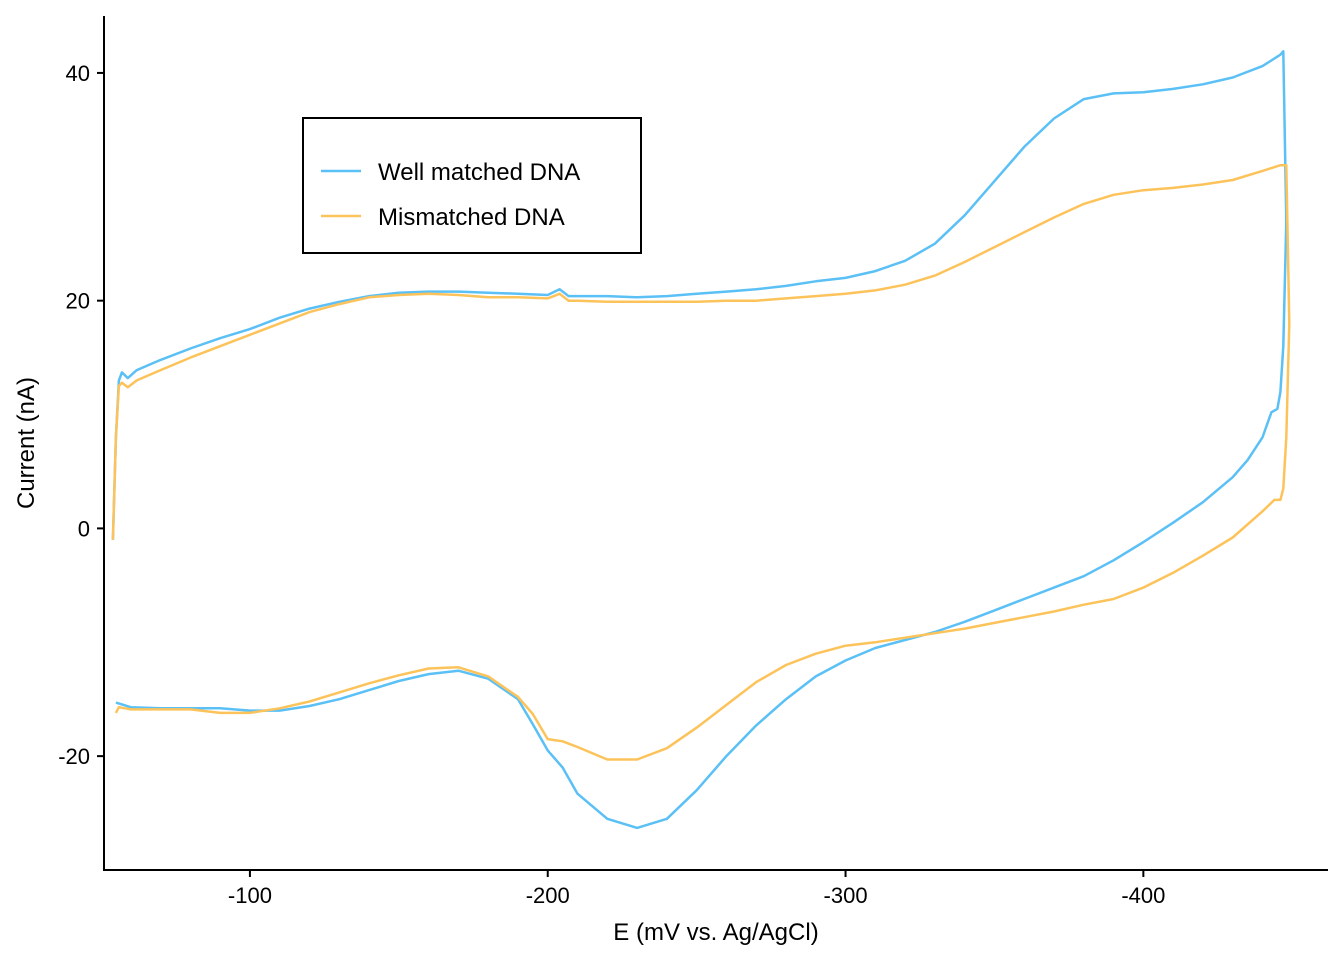 The width and height of the screenshot is (1344, 960). I want to click on x-tick-label: -100, so click(250, 895).